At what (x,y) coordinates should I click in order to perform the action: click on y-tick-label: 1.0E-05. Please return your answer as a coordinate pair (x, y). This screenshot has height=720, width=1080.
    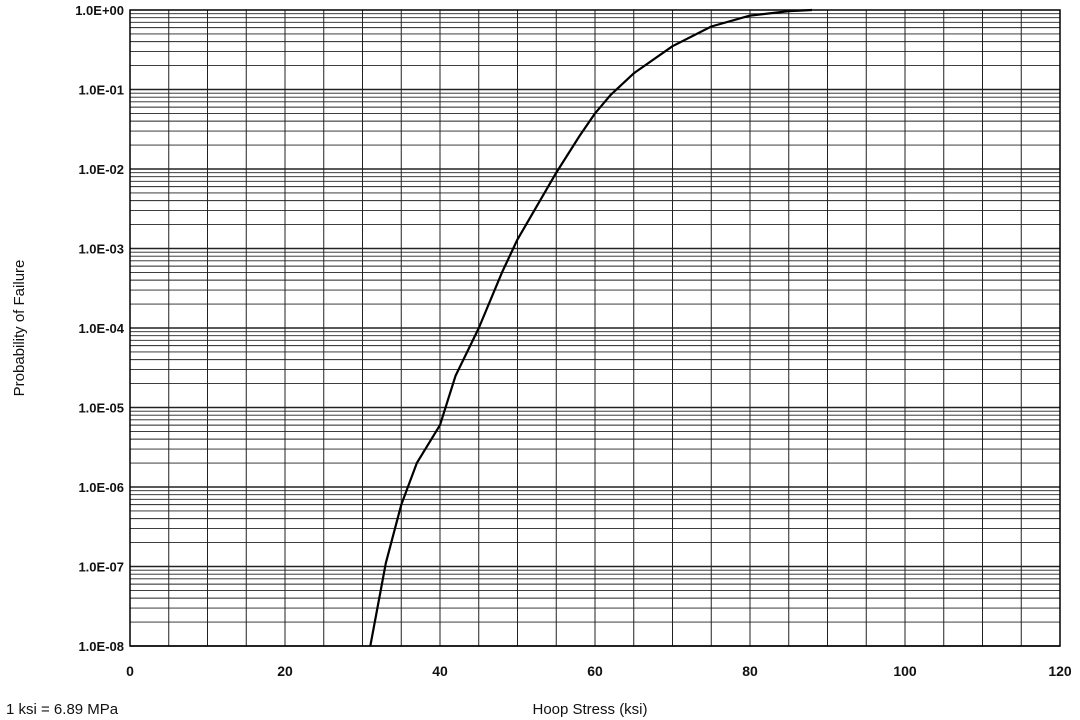
    Looking at the image, I should click on (101, 408).